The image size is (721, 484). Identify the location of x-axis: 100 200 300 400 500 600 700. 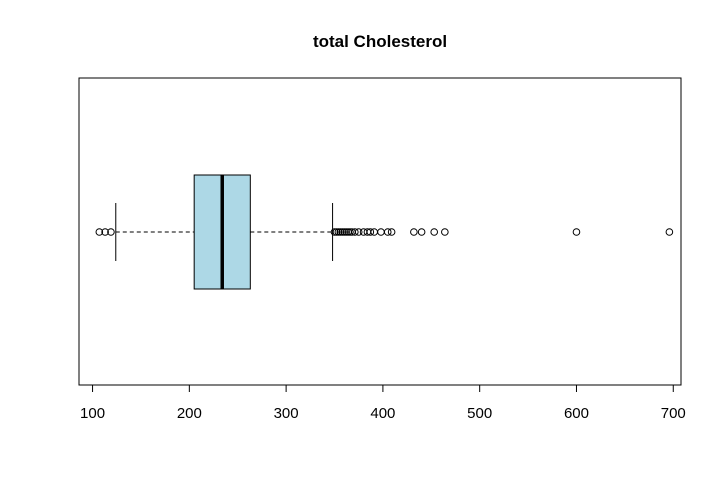
(383, 403).